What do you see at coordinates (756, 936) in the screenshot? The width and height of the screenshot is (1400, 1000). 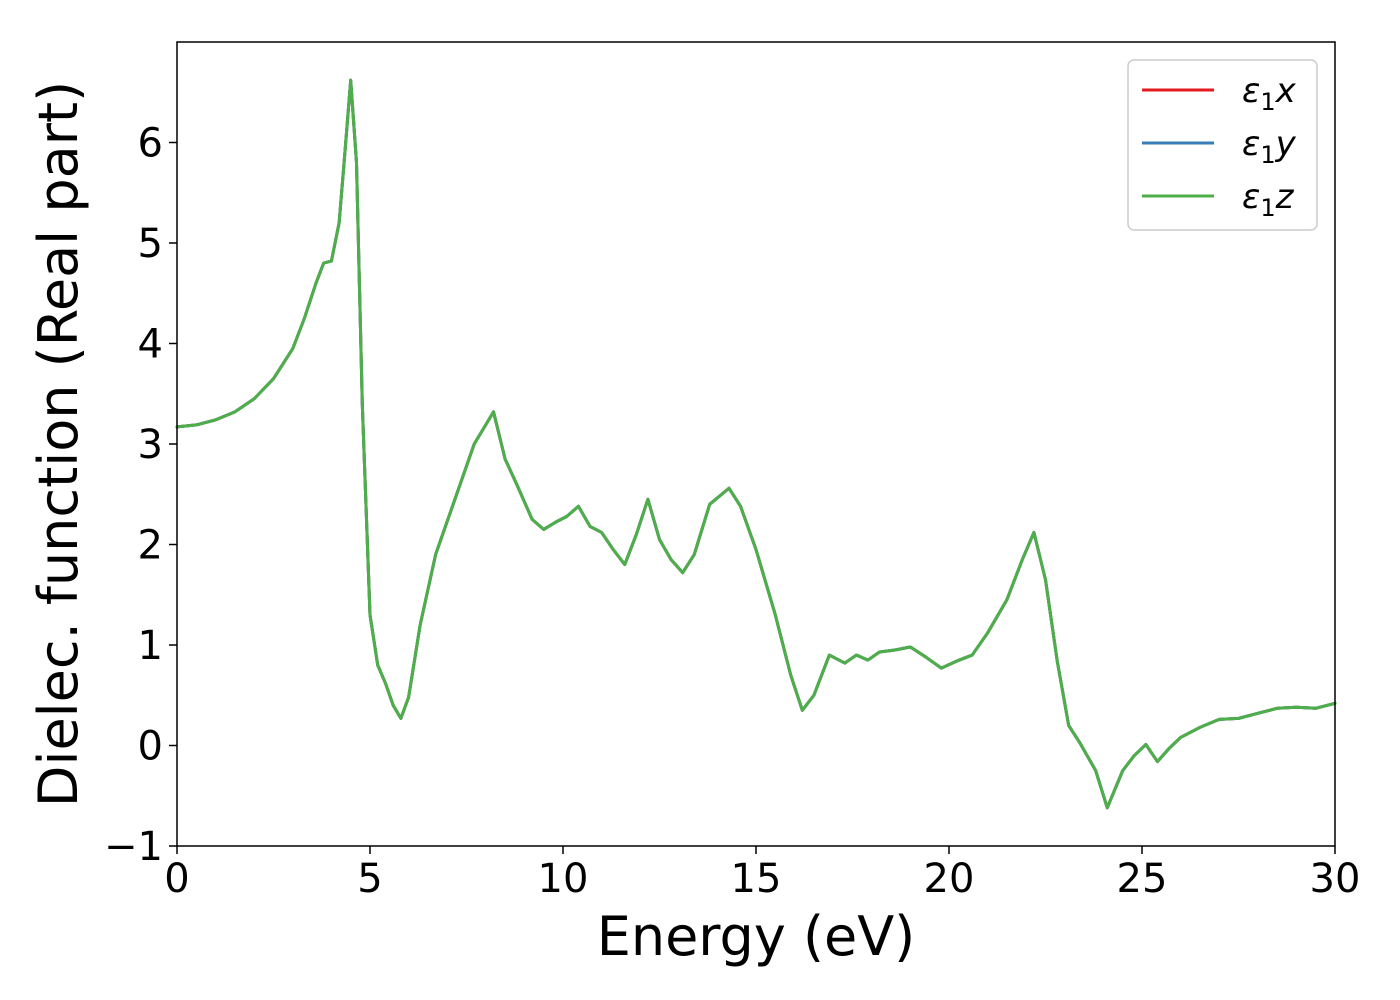 I see `x-axis-label: Energy (eV)` at bounding box center [756, 936].